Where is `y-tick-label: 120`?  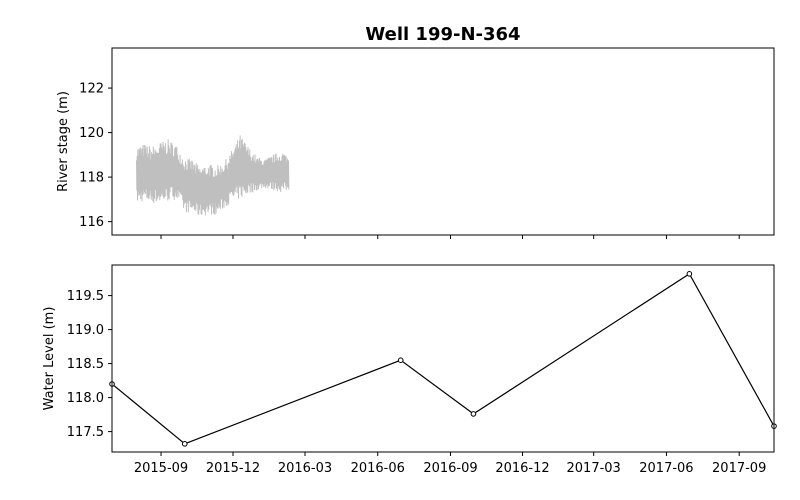 y-tick-label: 120 is located at coordinates (91, 133).